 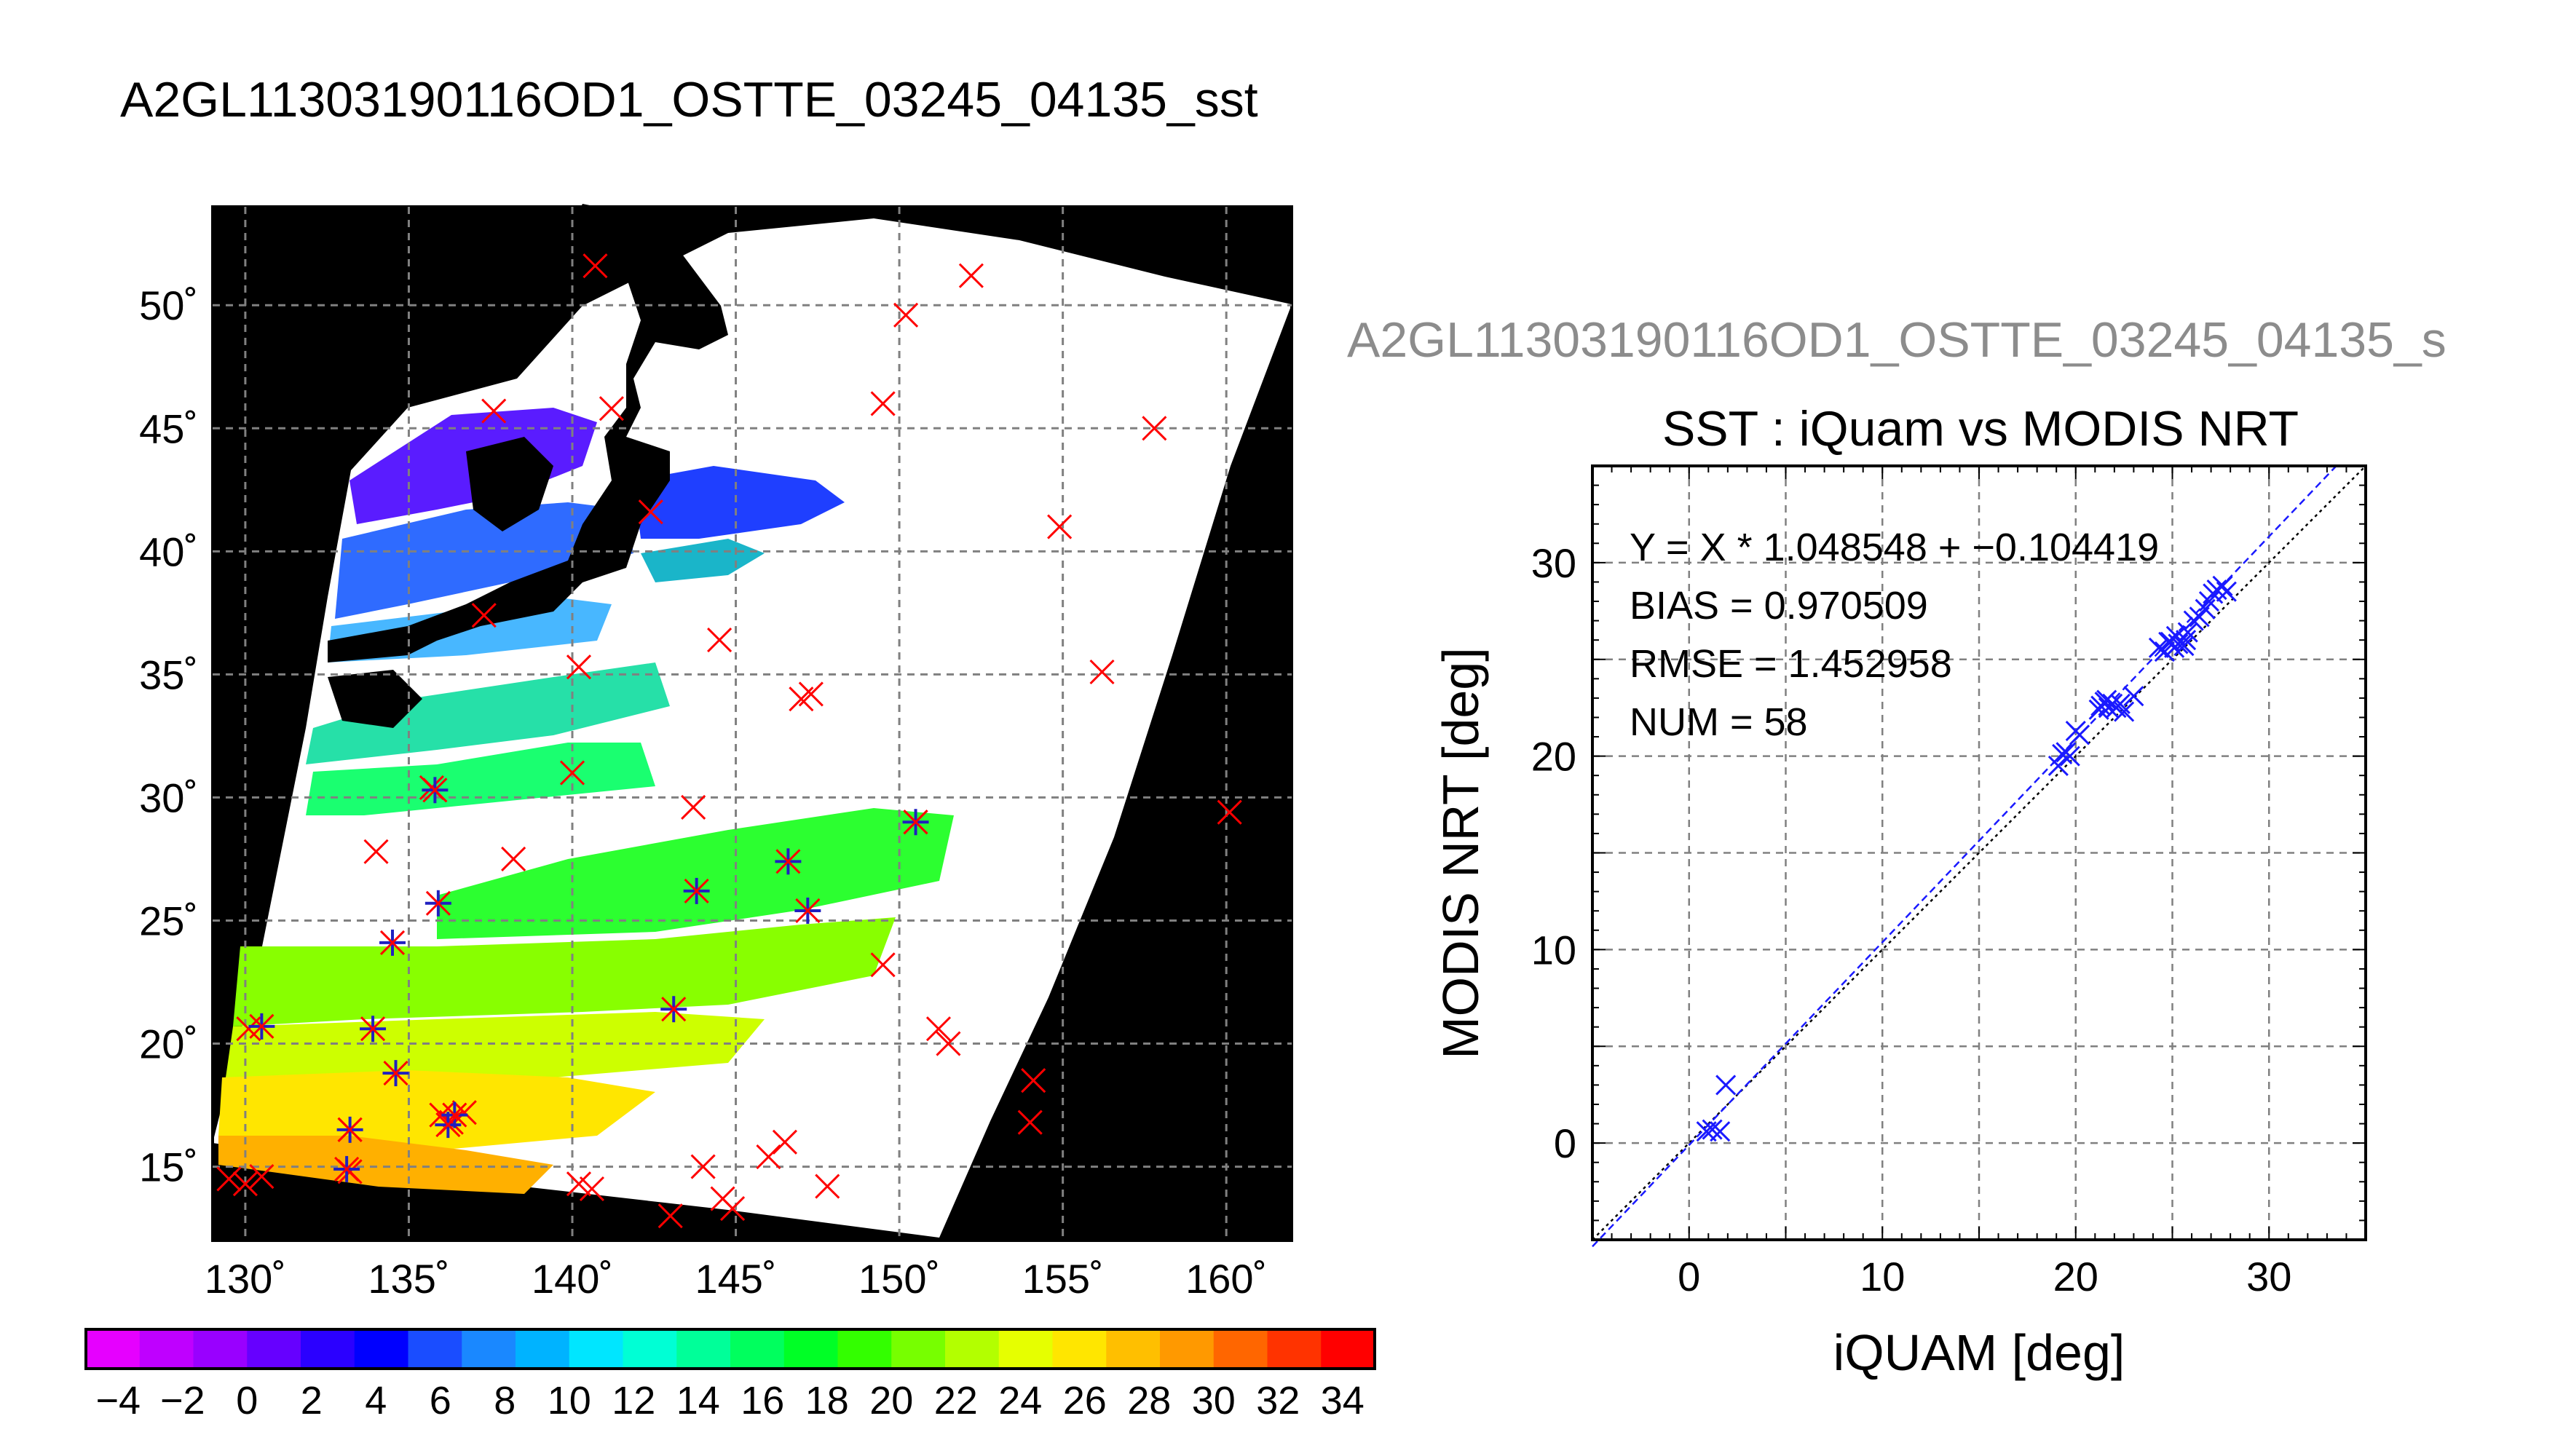 I want to click on colorbar-tick: −2, so click(x=182, y=1401).